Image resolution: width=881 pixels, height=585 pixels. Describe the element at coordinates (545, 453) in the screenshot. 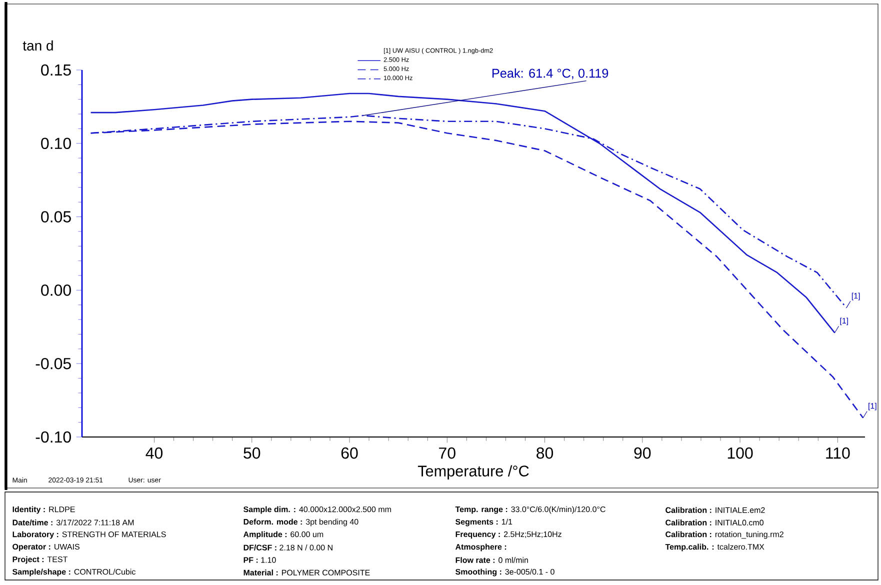

I see `x-tick-label: 80` at that location.